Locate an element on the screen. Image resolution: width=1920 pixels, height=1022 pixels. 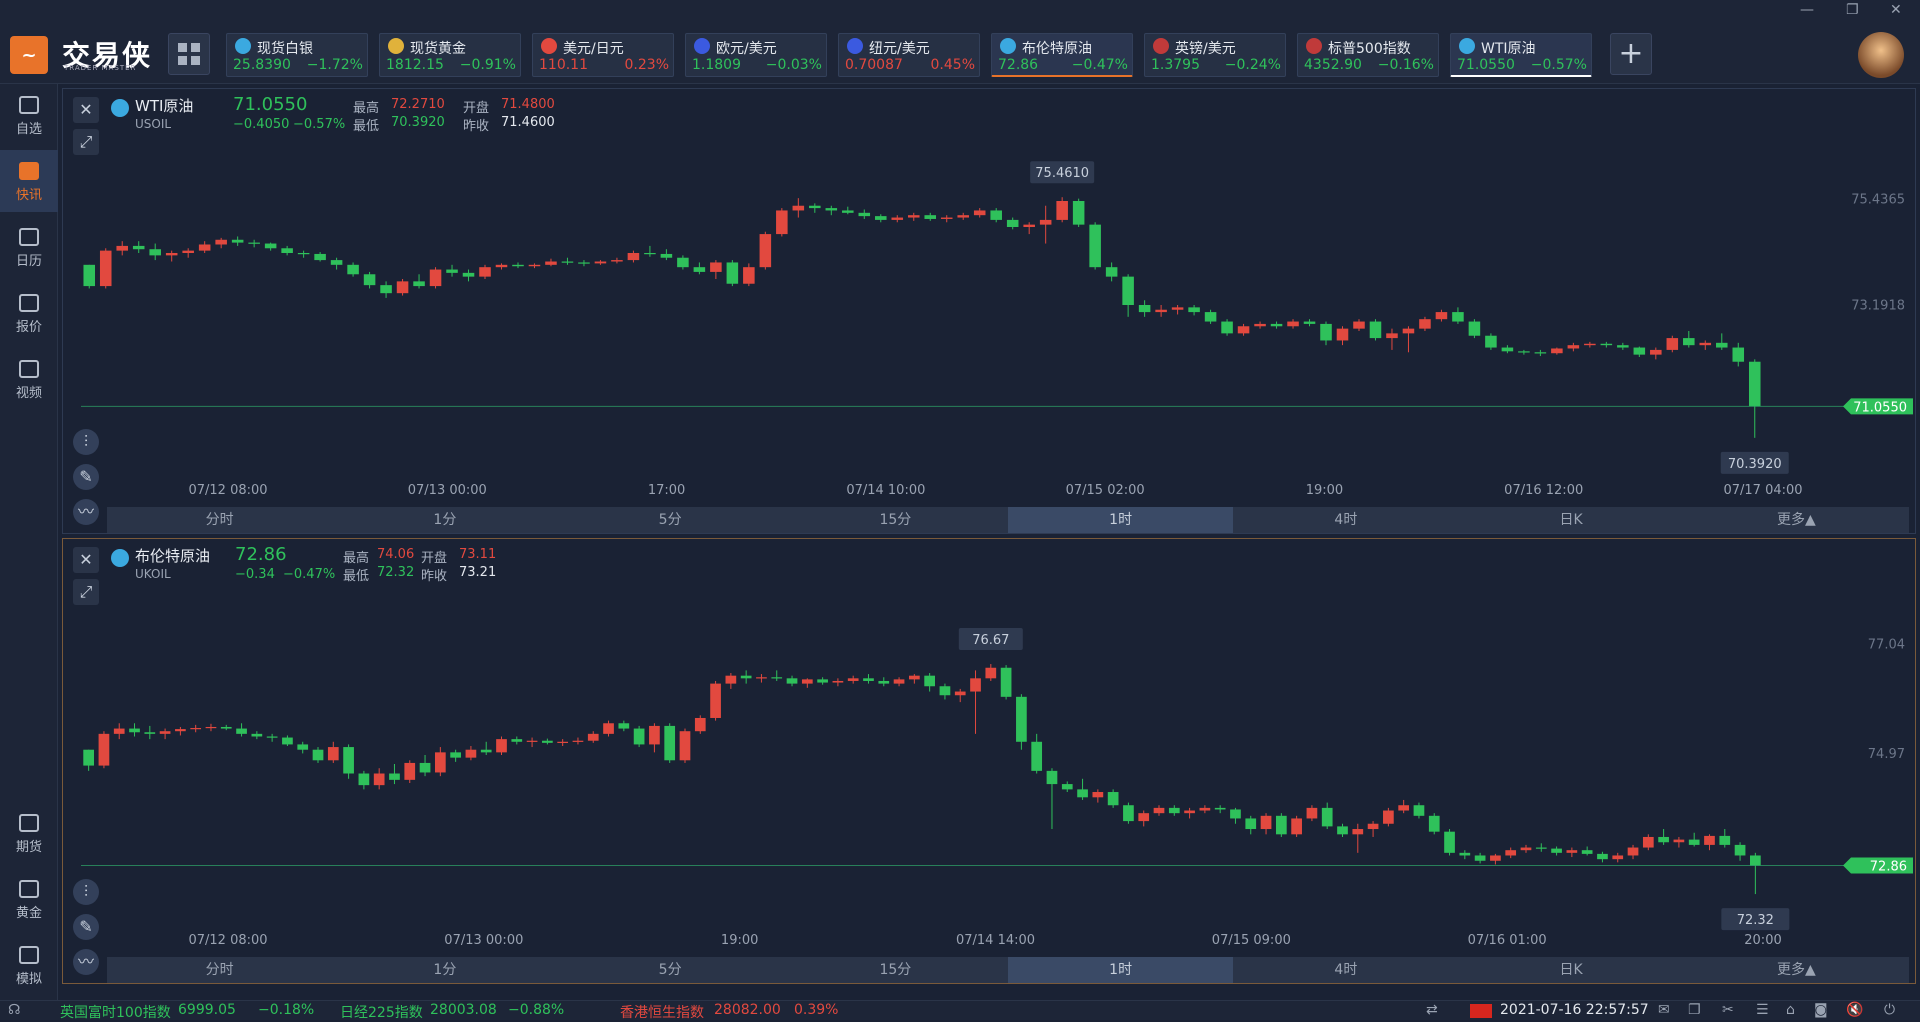
ticker-card: 英镑/美元 1.3795 −0.24% is located at coordinates (1215, 55).